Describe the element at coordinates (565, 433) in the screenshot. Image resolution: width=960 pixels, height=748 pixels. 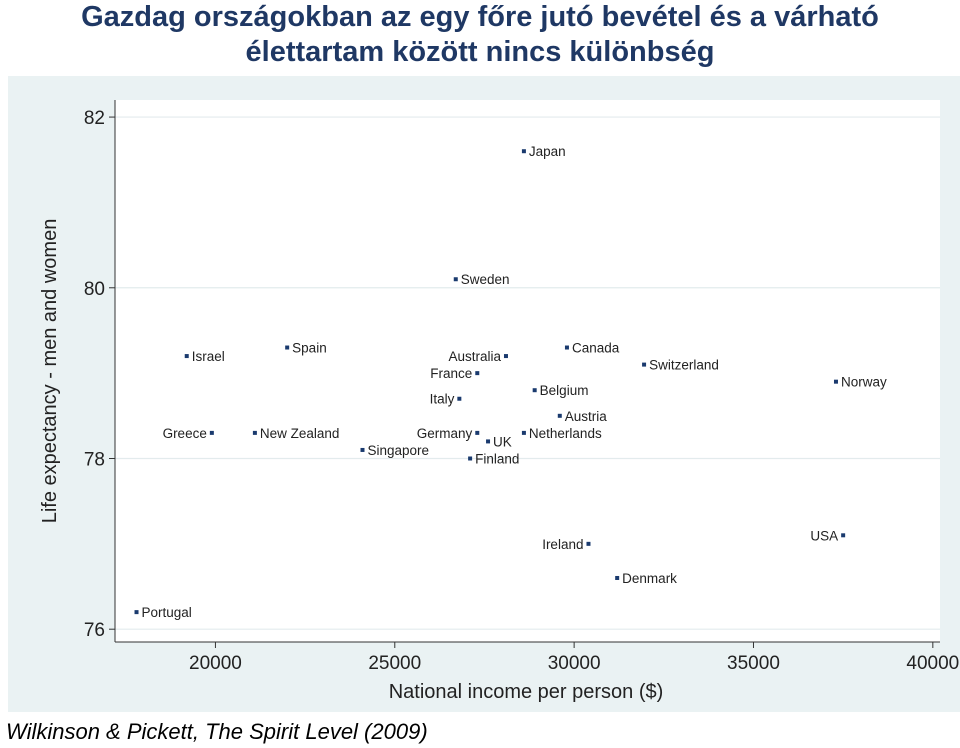
I see `point-label: Netherlands` at that location.